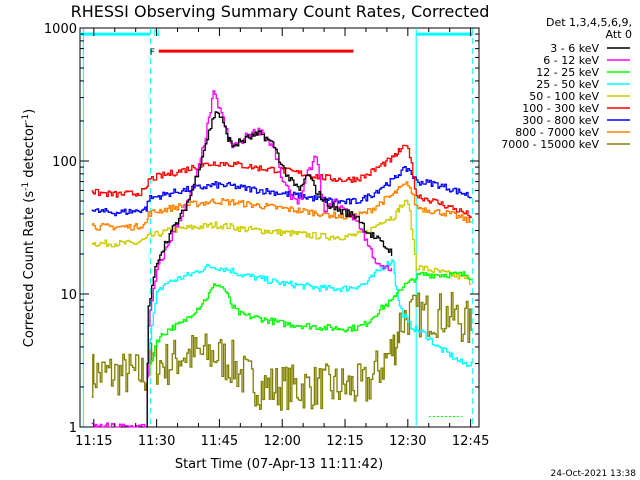 The height and width of the screenshot is (480, 640). Describe the element at coordinates (560, 108) in the screenshot. I see `legend-label: 100 - 300 keV` at that location.